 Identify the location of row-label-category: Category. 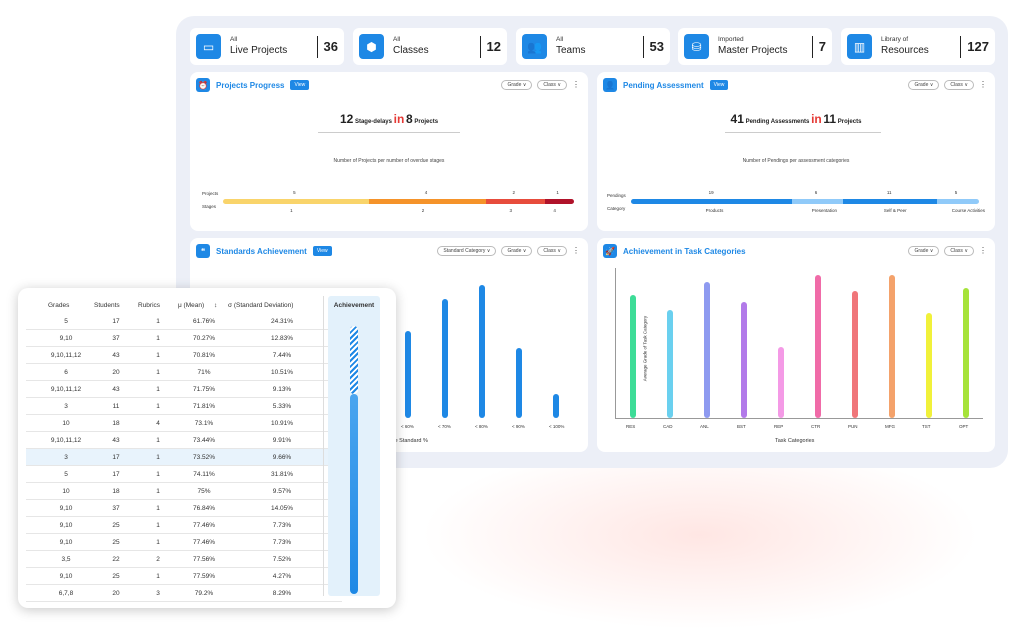
(616, 208).